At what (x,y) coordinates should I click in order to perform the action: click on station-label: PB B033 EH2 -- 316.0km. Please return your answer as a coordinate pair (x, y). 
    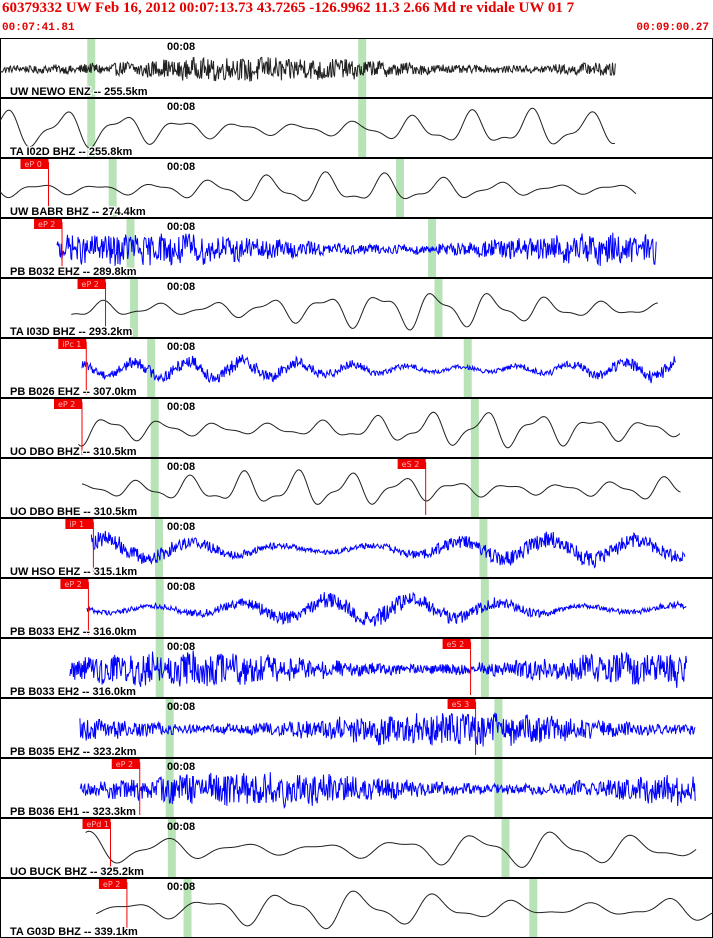
    Looking at the image, I should click on (73, 692).